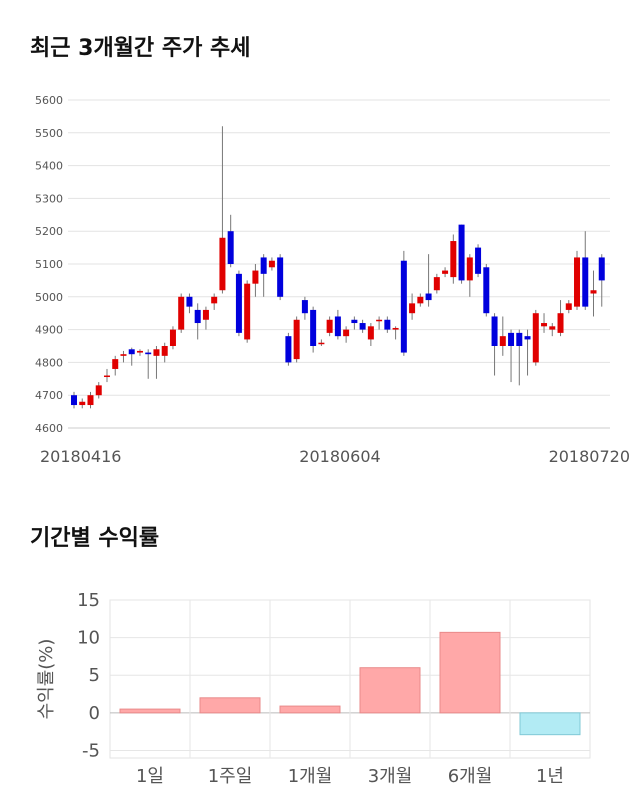 The width and height of the screenshot is (640, 810). I want to click on price-y-tick-label: 5000, so click(49, 297).